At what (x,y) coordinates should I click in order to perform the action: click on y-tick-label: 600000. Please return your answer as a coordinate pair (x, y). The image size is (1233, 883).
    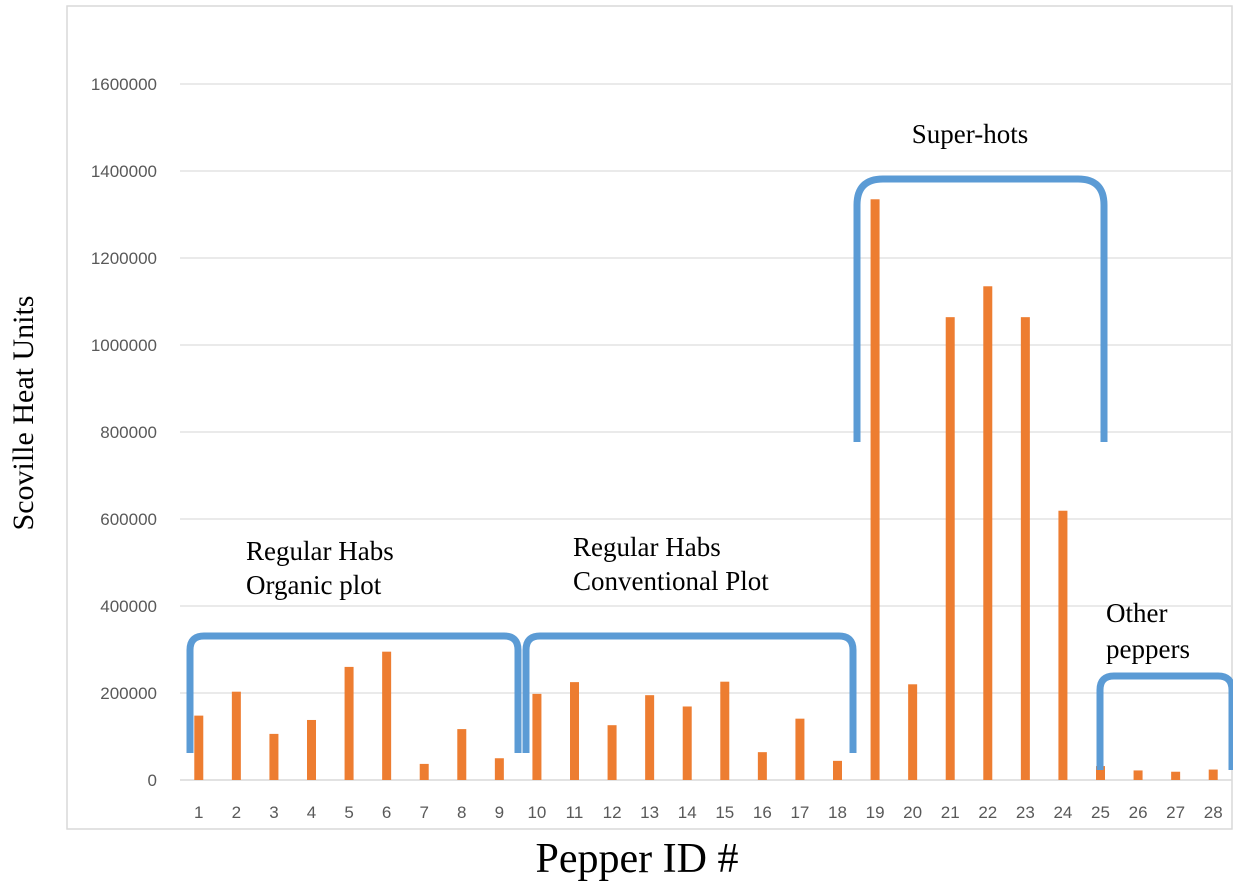
    Looking at the image, I should click on (128, 519).